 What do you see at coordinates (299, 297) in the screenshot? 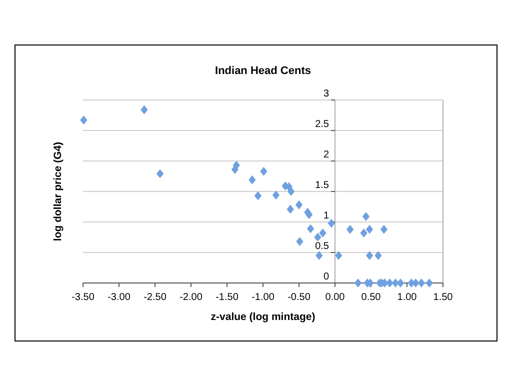
I see `x-tick-label: -0.50` at bounding box center [299, 297].